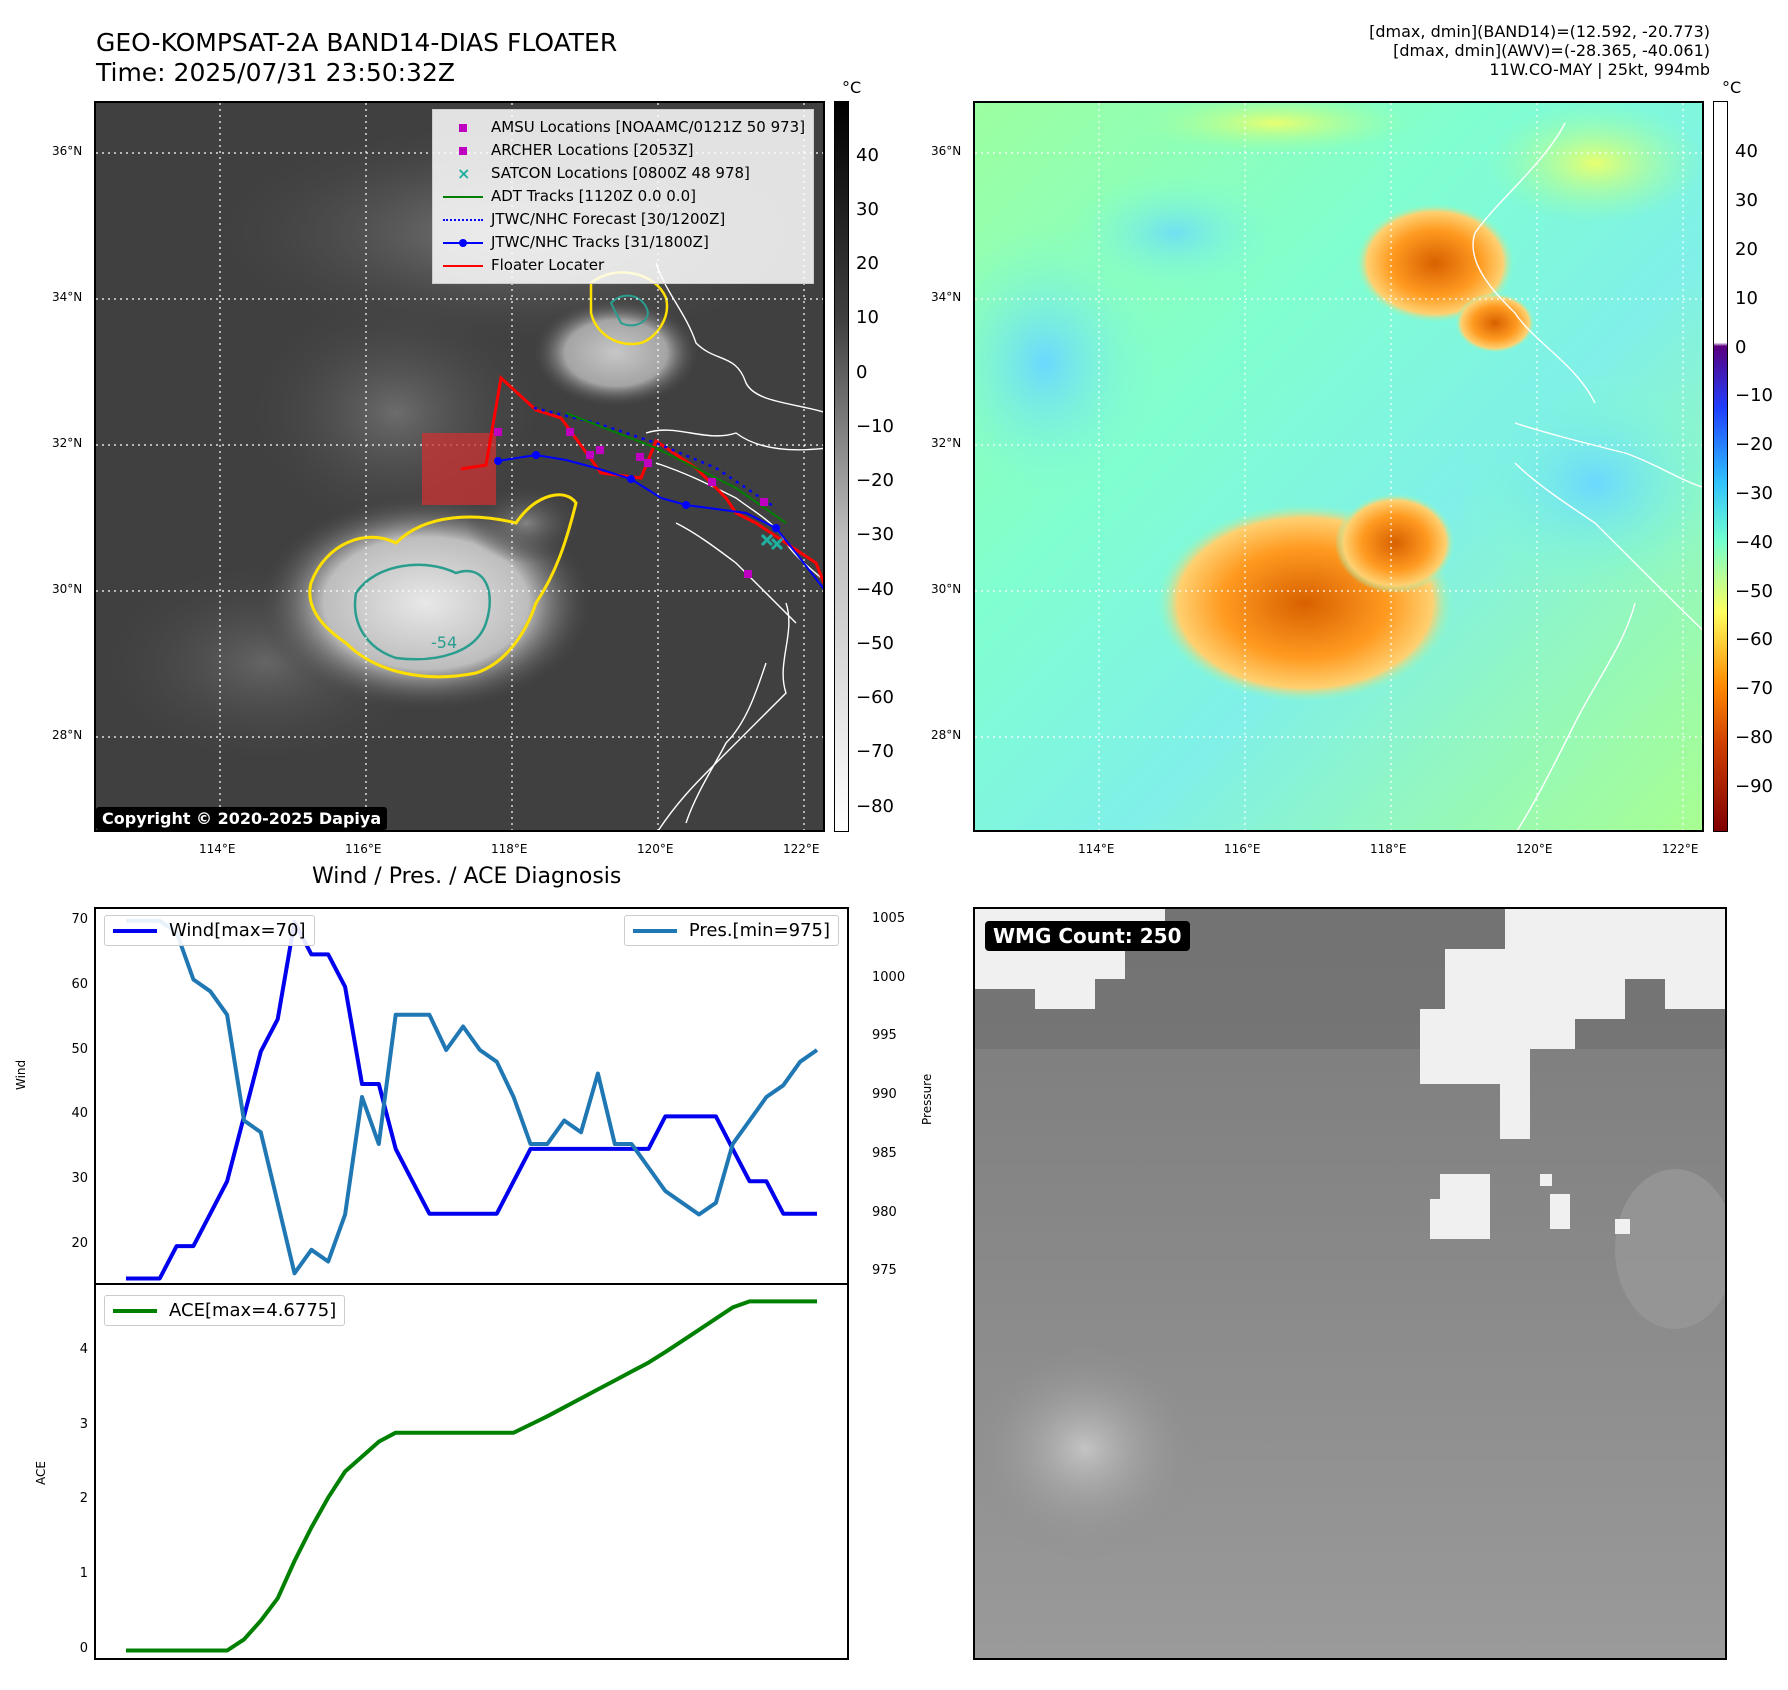 This screenshot has height=1690, width=1788. Describe the element at coordinates (637, 491) in the screenshot. I see `jtwc-track-points` at that location.